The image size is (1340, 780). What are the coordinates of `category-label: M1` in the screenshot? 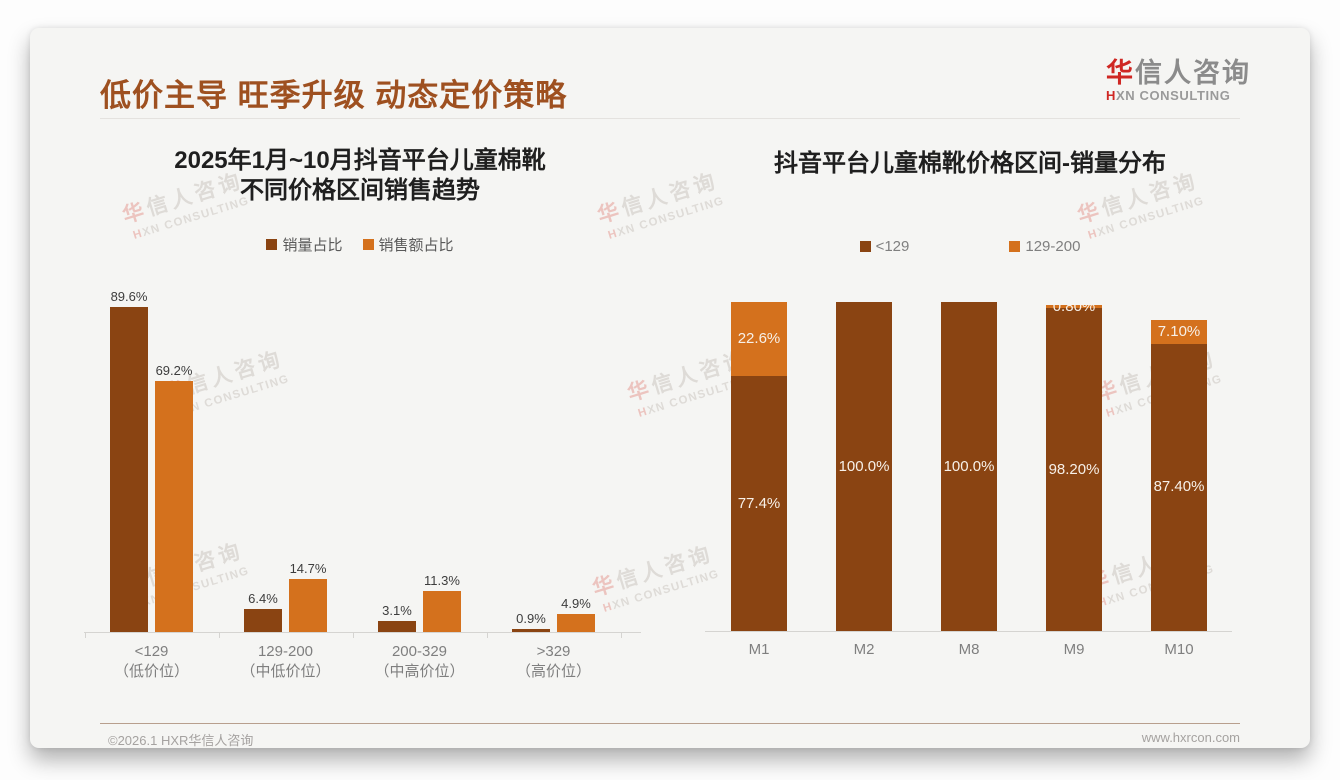 It's located at (759, 649).